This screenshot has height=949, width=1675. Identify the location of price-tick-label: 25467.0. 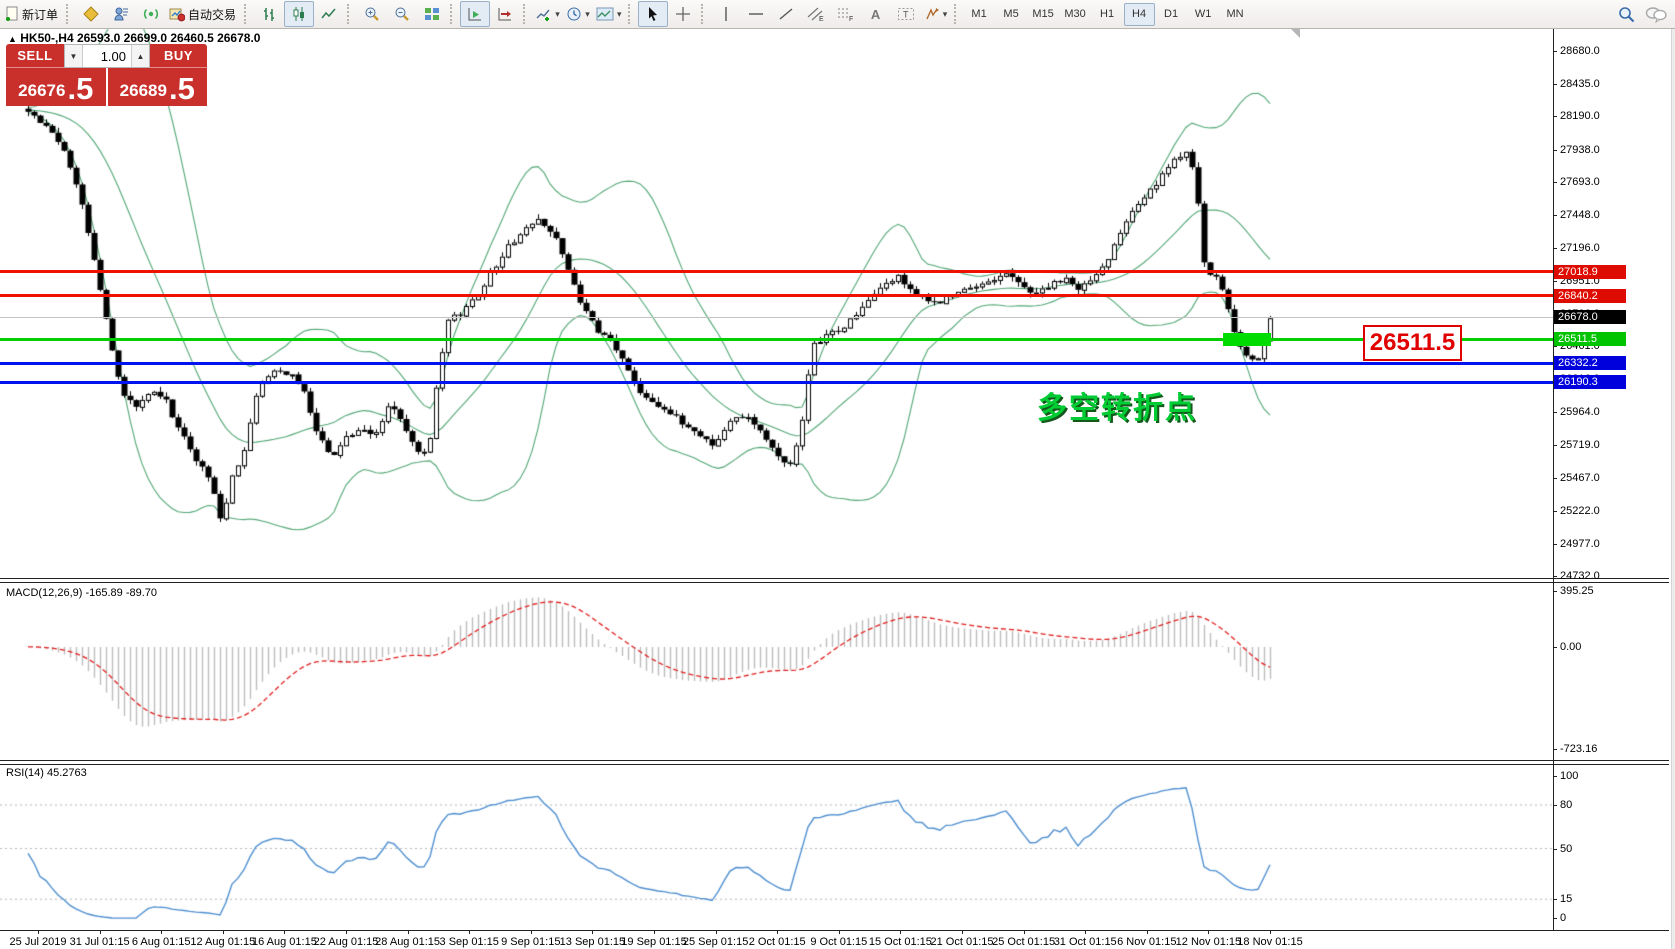
(1580, 478).